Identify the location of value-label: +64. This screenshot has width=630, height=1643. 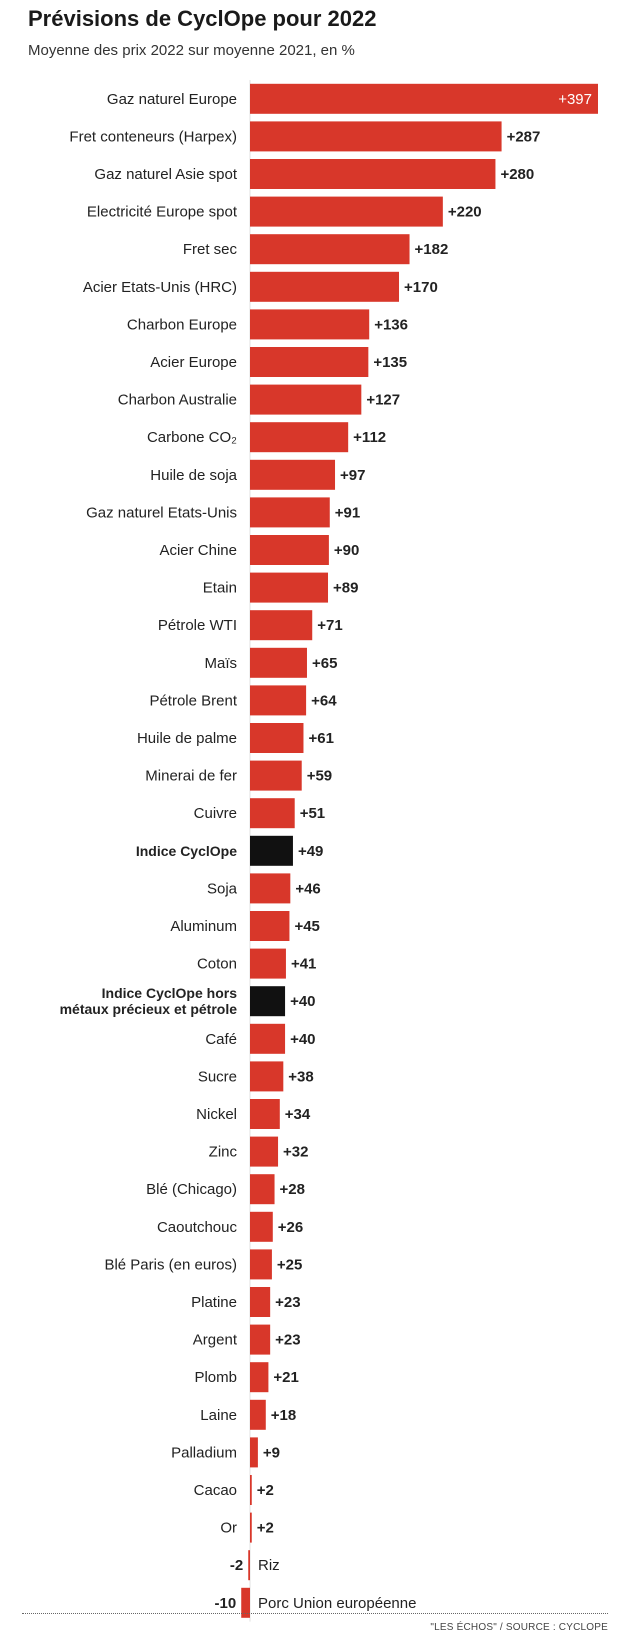
(324, 700).